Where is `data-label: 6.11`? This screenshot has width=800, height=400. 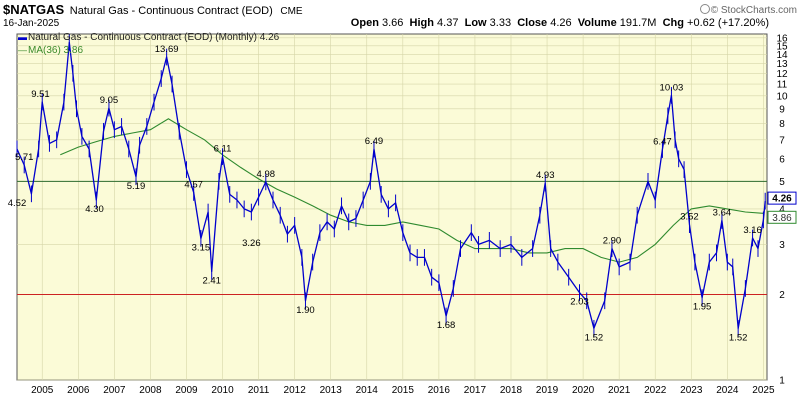 data-label: 6.11 is located at coordinates (223, 149).